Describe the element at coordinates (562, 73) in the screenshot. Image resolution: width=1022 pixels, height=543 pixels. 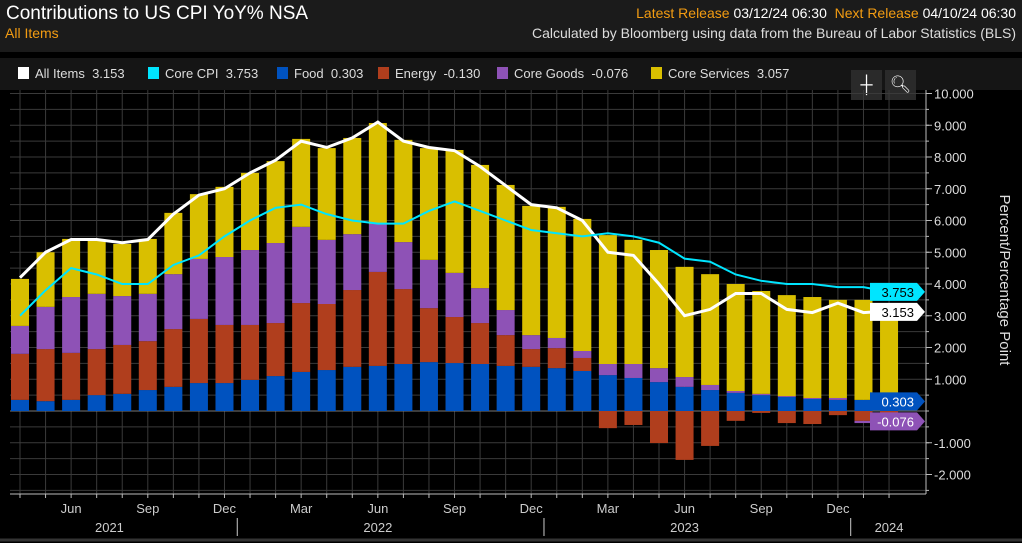
I see `legend-item: Core Goods -0.076` at that location.